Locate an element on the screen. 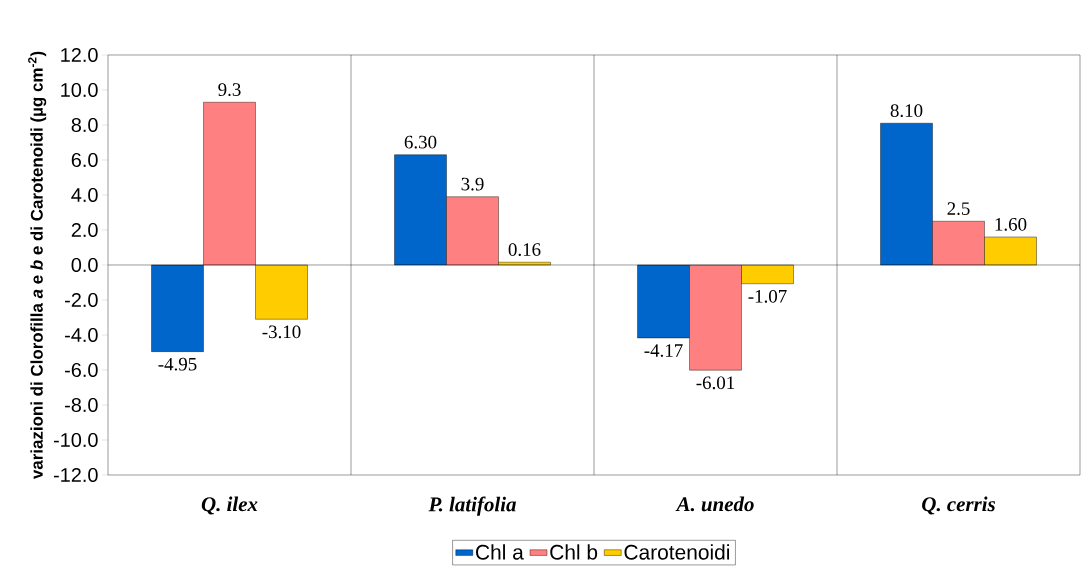 This screenshot has width=1088, height=585. legend-label: Carotenoidi is located at coordinates (676, 552).